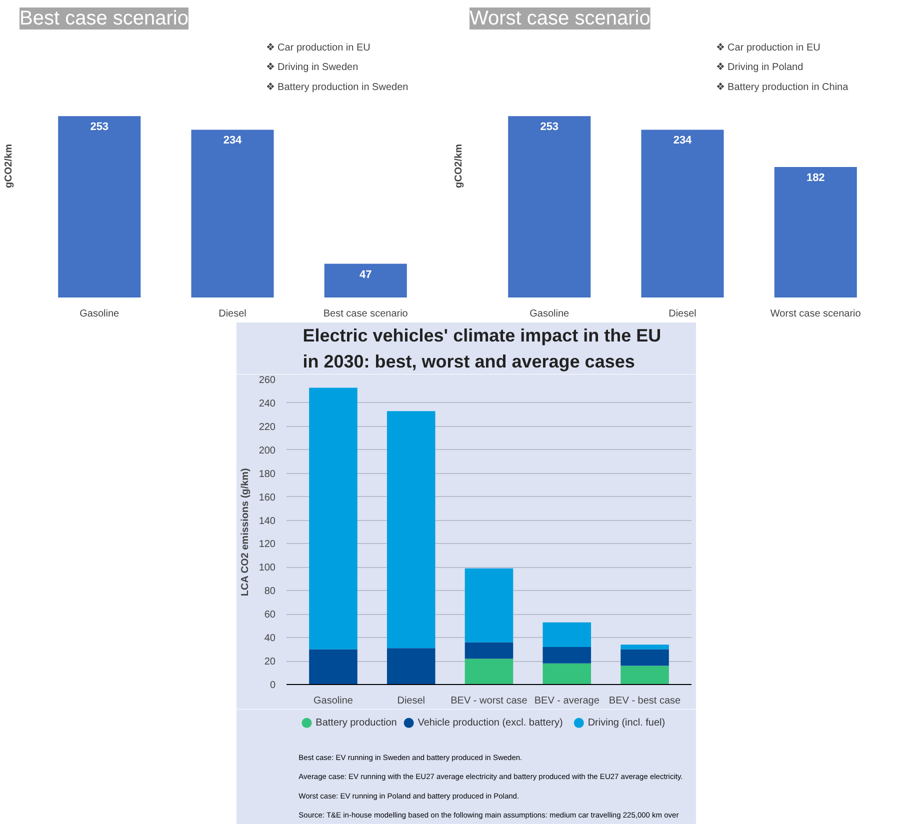 The height and width of the screenshot is (829, 901). I want to click on legend-label: Vehicle production (excl. battery), so click(490, 722).